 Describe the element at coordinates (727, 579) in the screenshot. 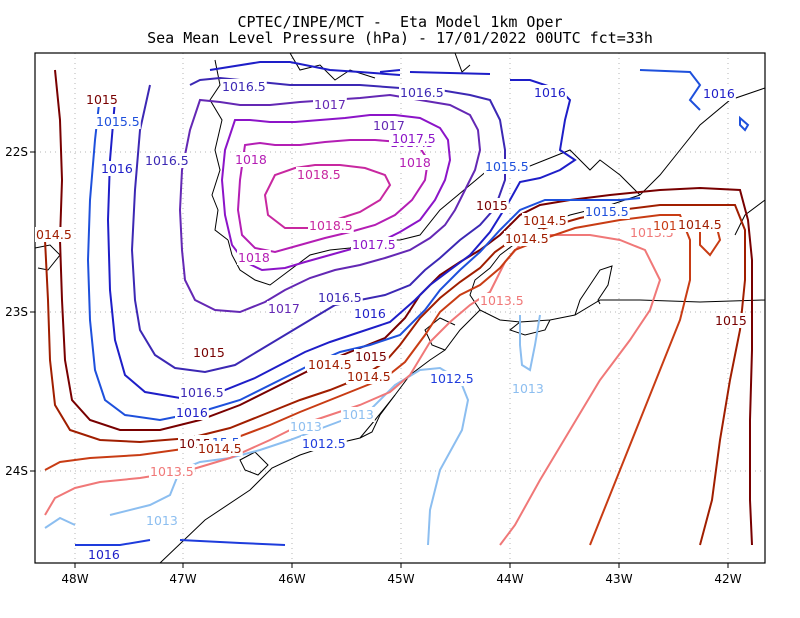

I see `x-tick-label: 42W` at that location.